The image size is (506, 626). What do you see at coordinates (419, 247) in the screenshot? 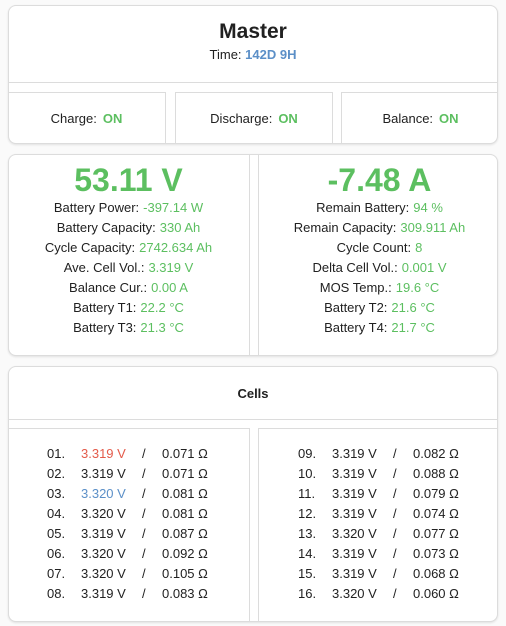
I see `stat-value: 8` at bounding box center [419, 247].